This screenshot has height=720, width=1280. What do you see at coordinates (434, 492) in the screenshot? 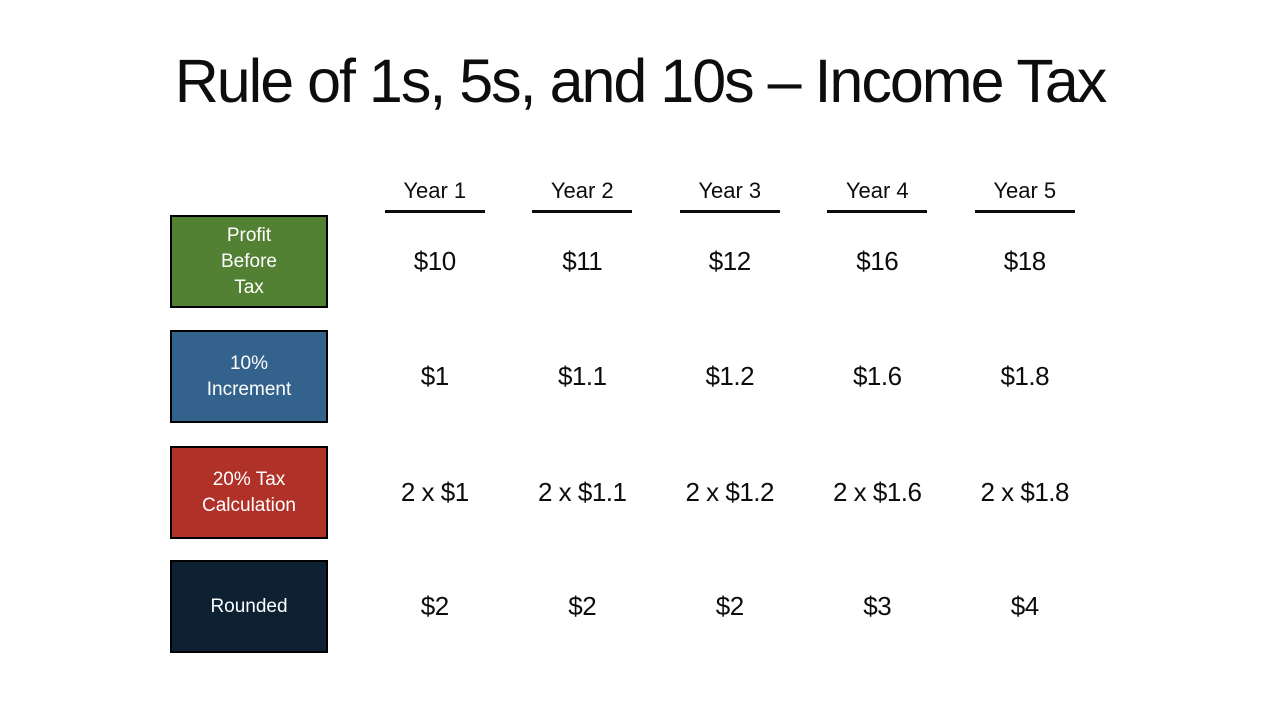
I see `table-cell: 2 x $1` at bounding box center [434, 492].